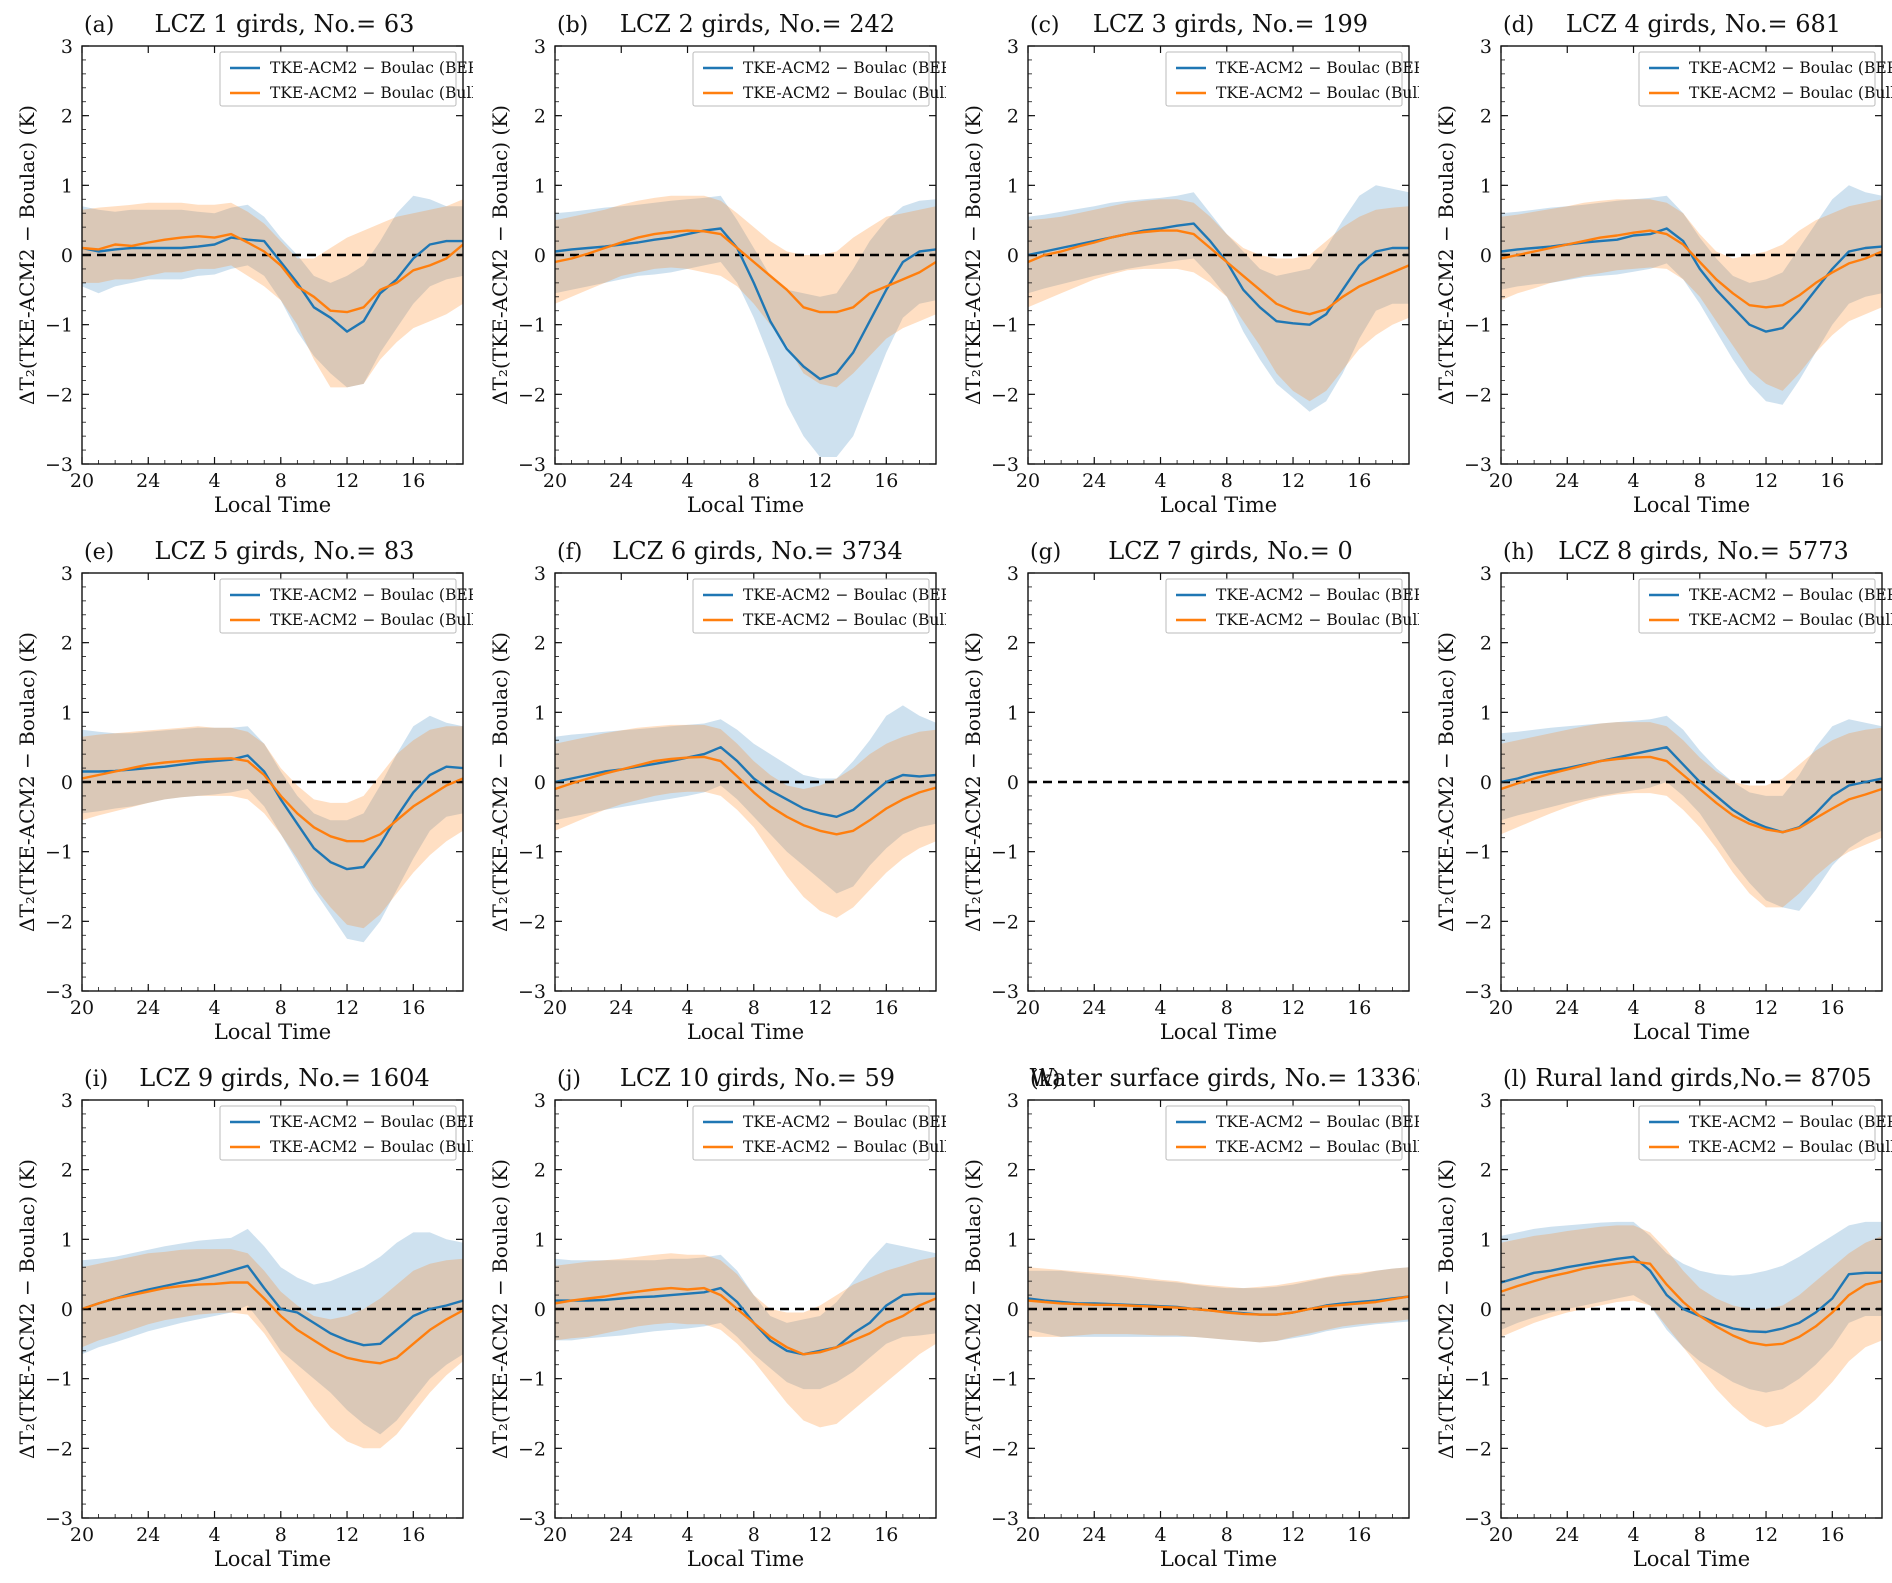 This screenshot has height=1583, width=1892. I want to click on panel-title: LCZ 10 girds, No.= 59, so click(757, 1078).